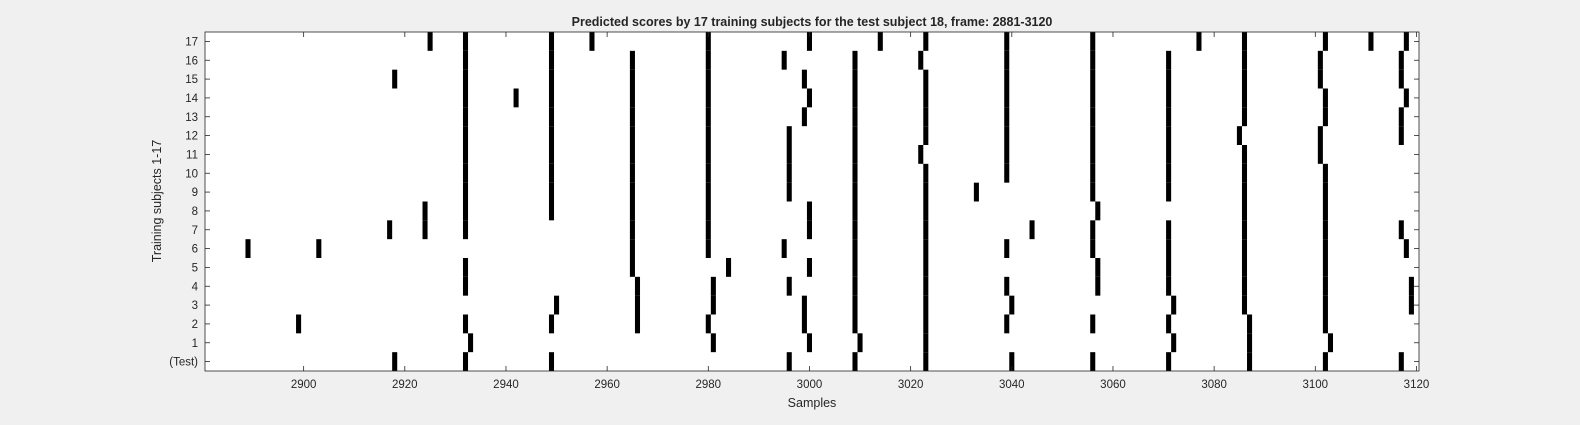 This screenshot has height=425, width=1580. Describe the element at coordinates (506, 385) in the screenshot. I see `x-tick-label: 2940` at that location.